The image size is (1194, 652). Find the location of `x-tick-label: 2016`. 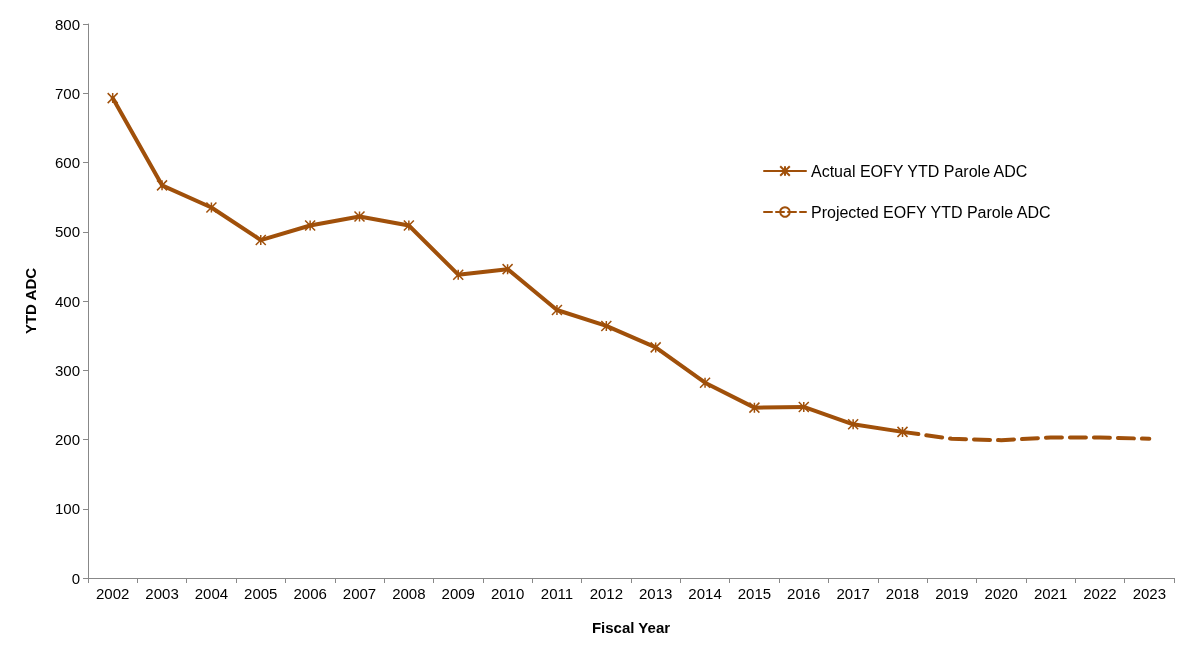

x-tick-label: 2016 is located at coordinates (804, 593).